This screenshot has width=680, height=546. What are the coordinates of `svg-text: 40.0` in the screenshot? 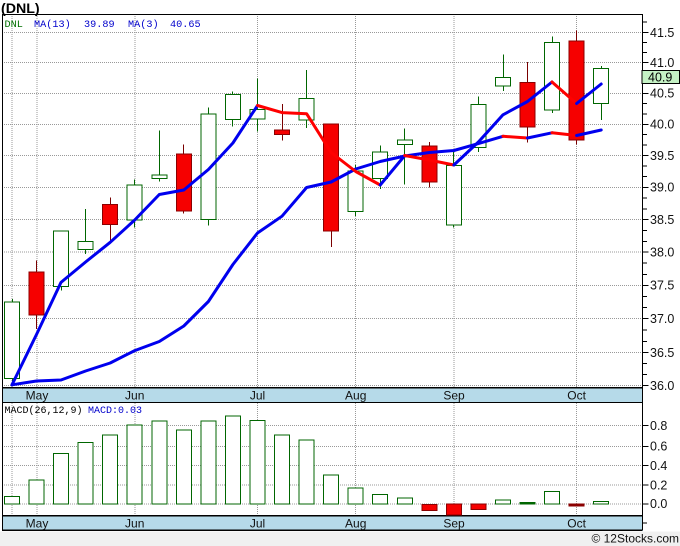 It's located at (662, 125).